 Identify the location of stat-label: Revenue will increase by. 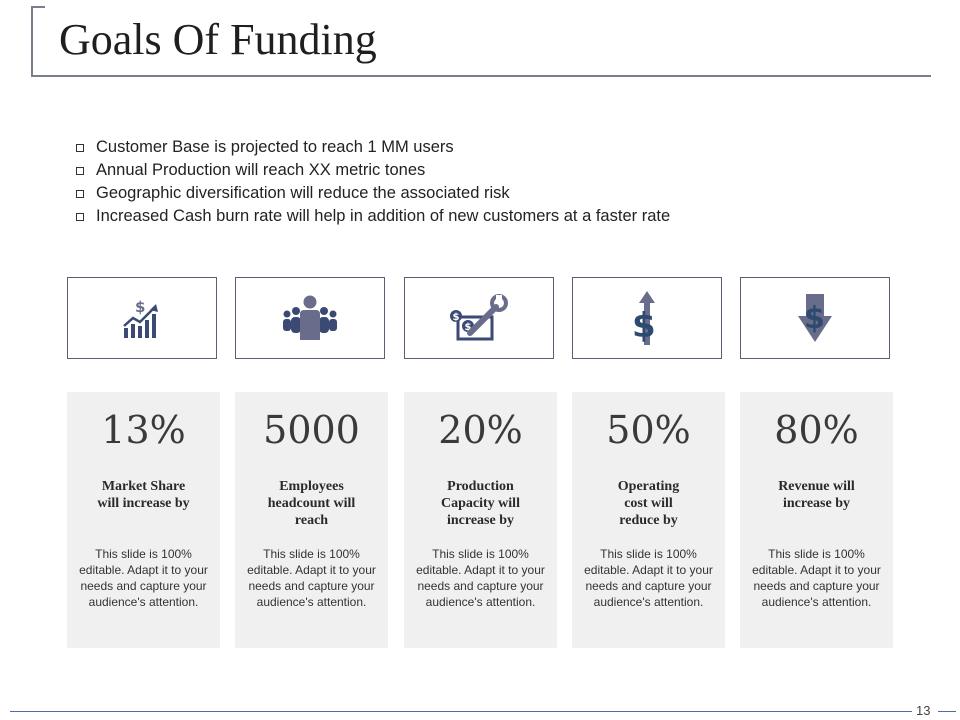
(816, 495).